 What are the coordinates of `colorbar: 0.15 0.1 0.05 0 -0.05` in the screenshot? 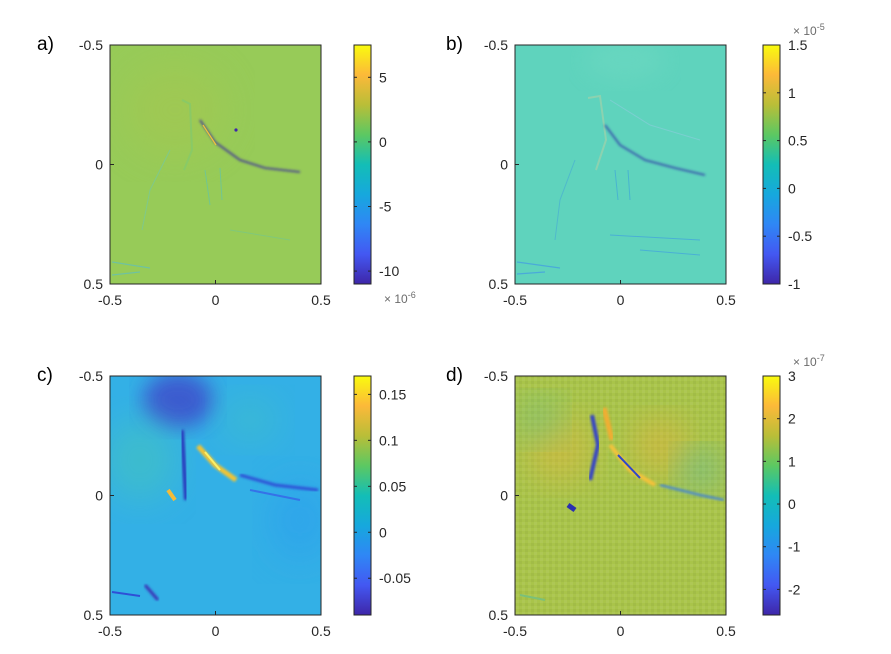 It's located at (382, 495).